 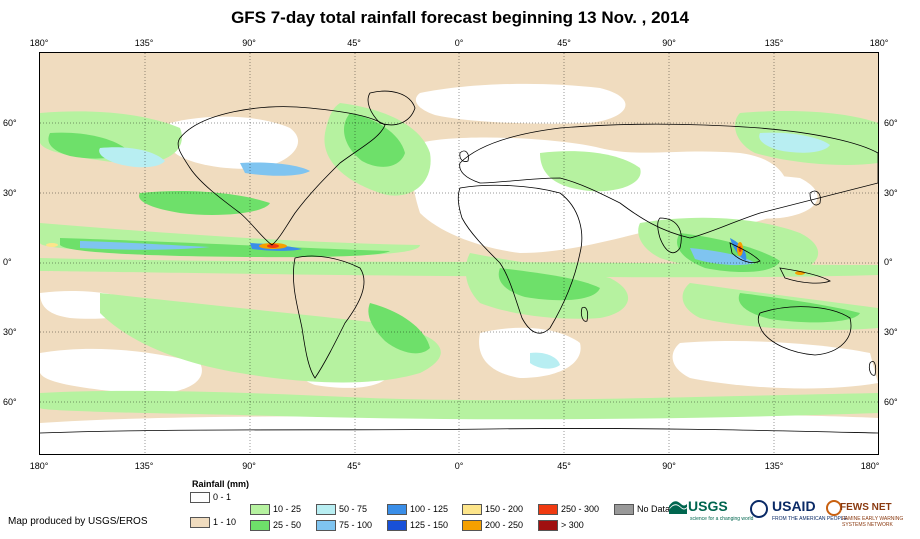 I want to click on legend-item: 25 - 50, so click(x=275, y=525).